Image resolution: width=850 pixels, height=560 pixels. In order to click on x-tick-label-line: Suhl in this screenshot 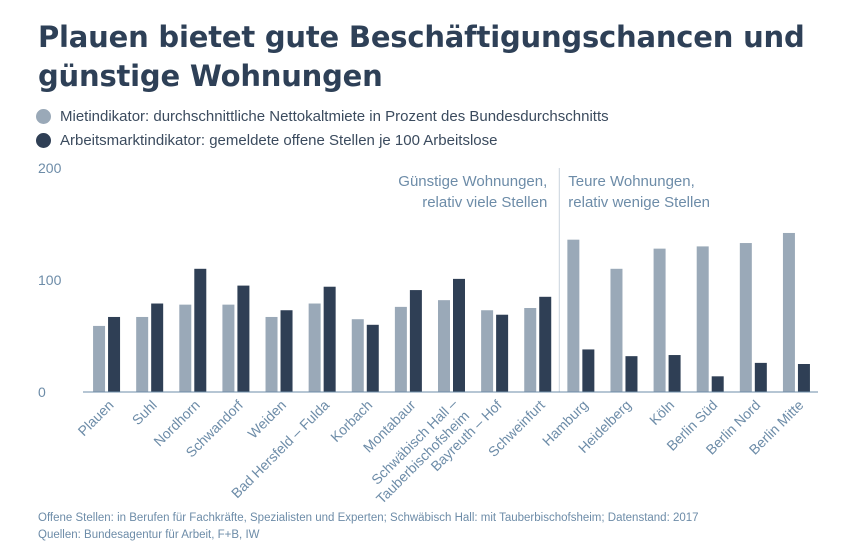, I will do `click(144, 412)`.